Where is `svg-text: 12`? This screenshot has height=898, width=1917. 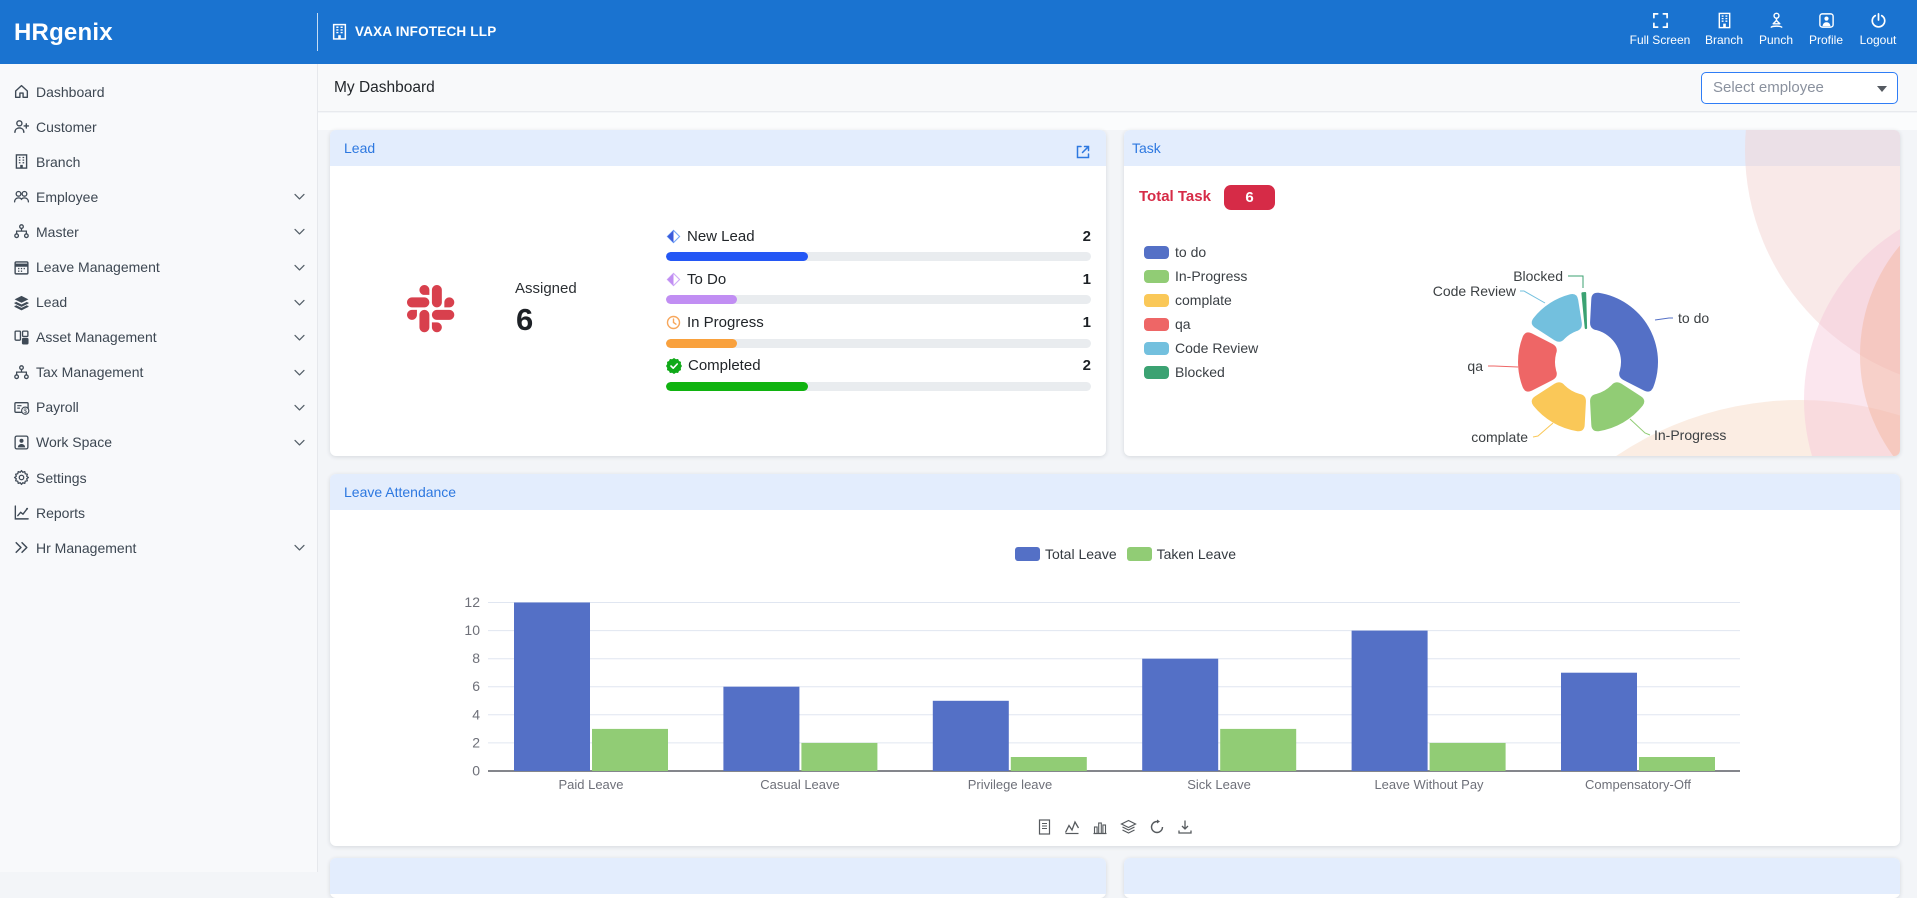
svg-text: 12 is located at coordinates (472, 602).